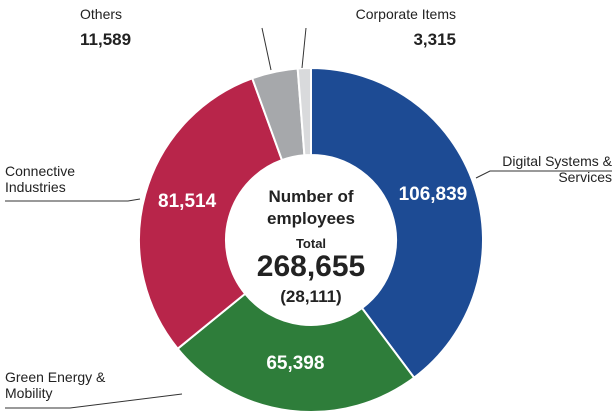 The height and width of the screenshot is (416, 614). Describe the element at coordinates (311, 207) in the screenshot. I see `center-title: Number of employees` at that location.